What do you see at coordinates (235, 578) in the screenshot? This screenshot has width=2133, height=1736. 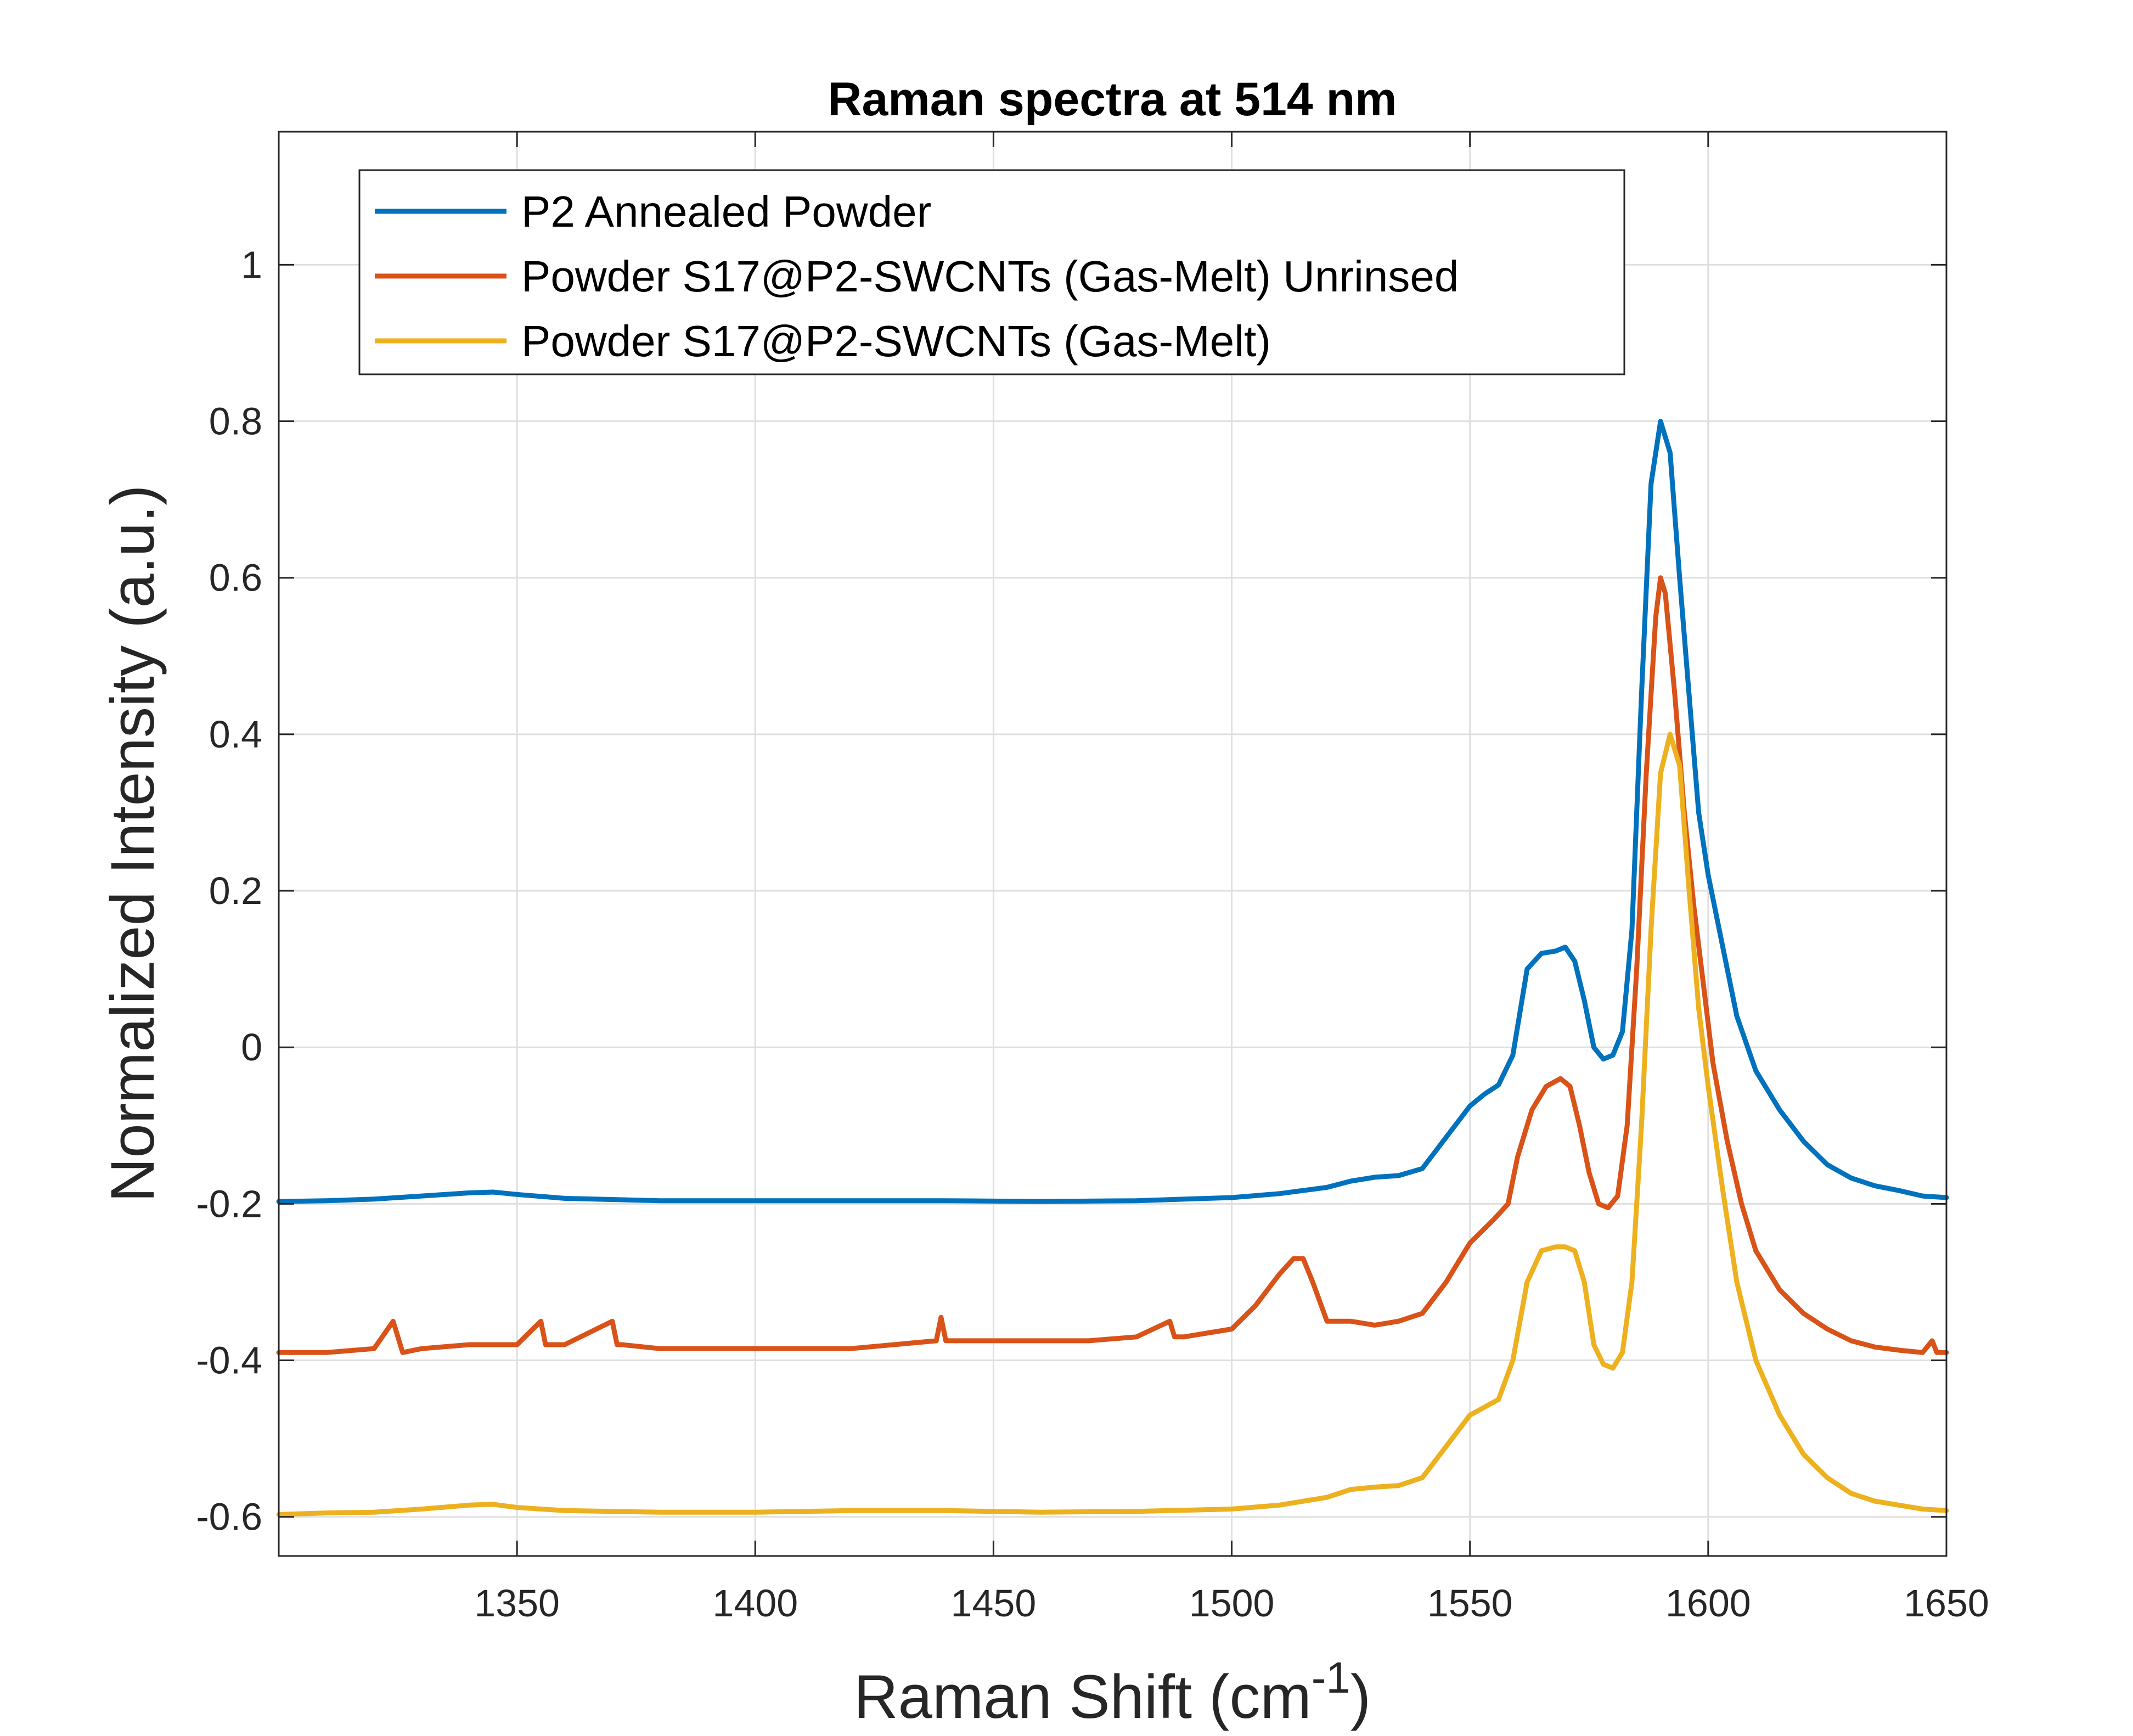 I see `y-tick-label: 0.6` at bounding box center [235, 578].